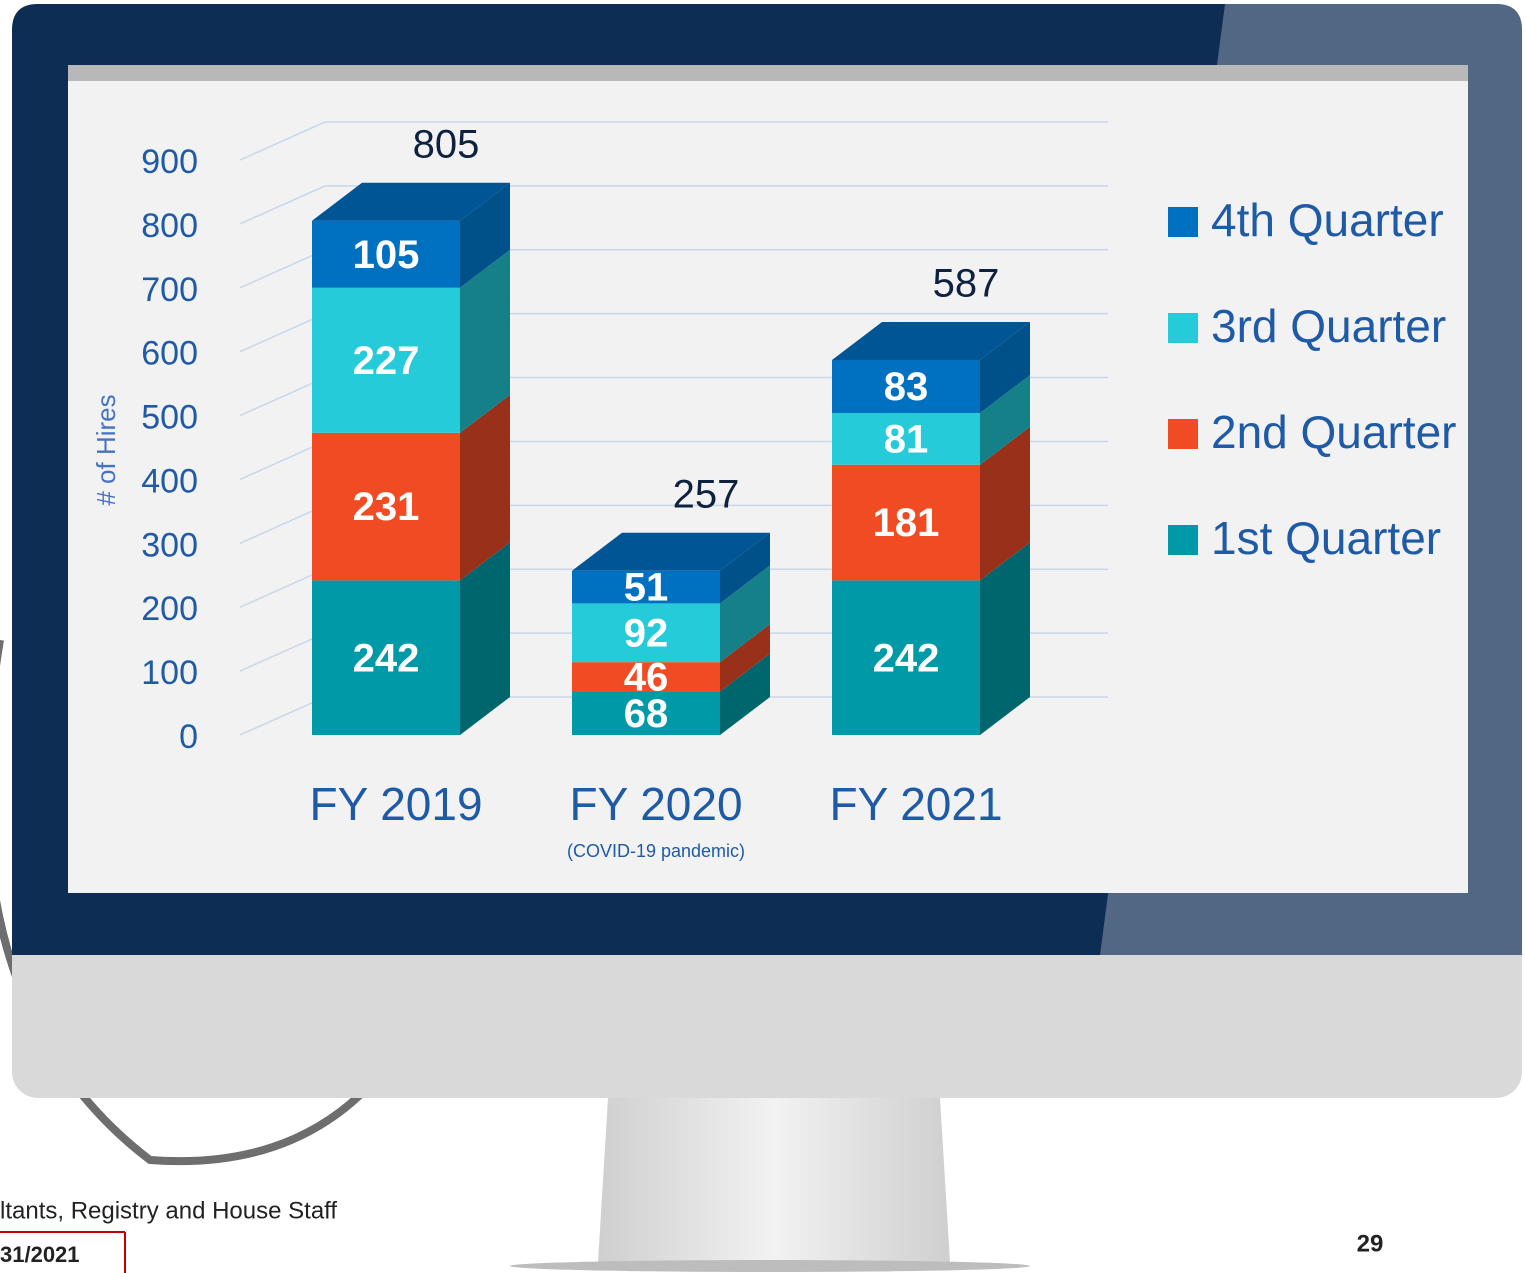 This screenshot has width=1525, height=1273. What do you see at coordinates (106, 449) in the screenshot?
I see `y-axis-label: # of Hires` at bounding box center [106, 449].